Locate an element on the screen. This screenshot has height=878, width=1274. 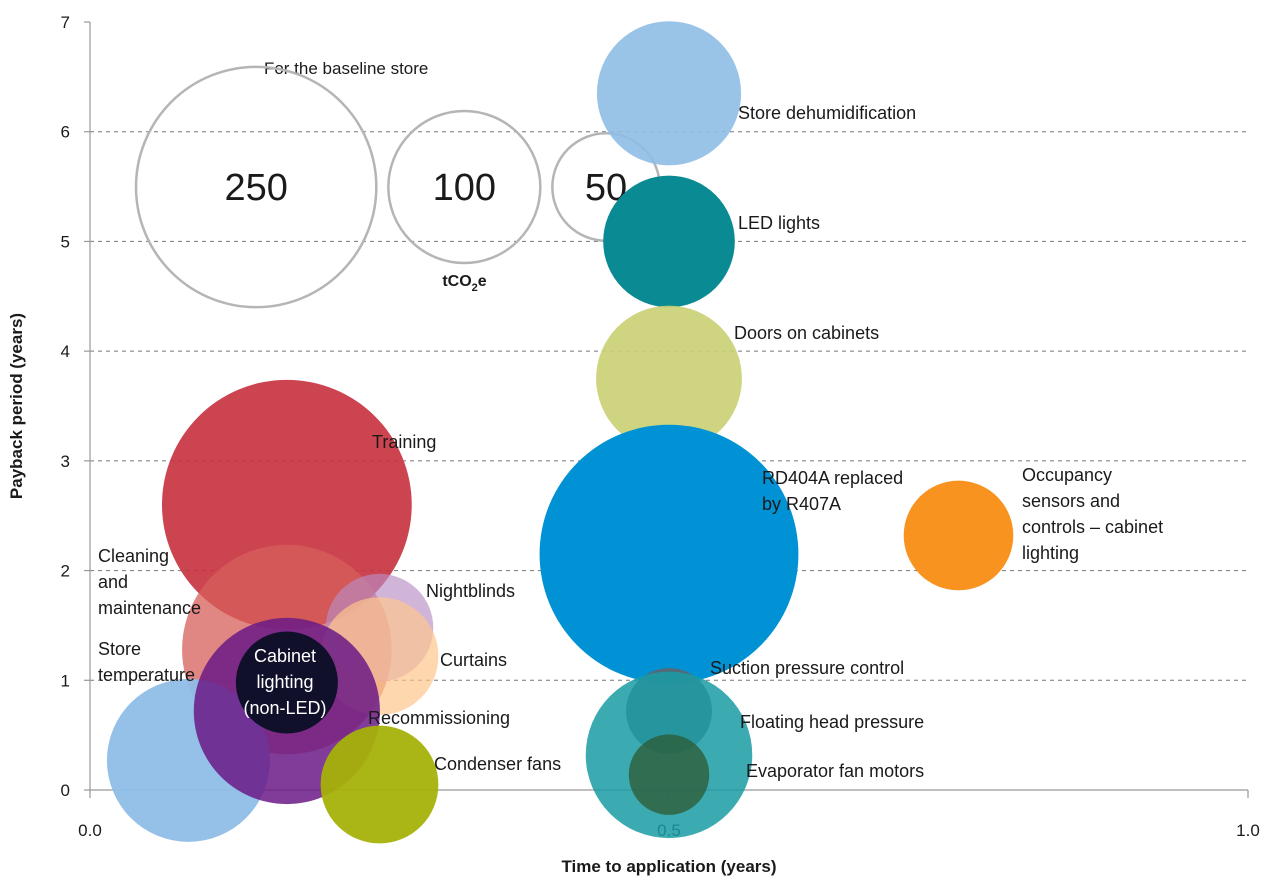
bubble-label-line: Occupancy is located at coordinates (1067, 475).